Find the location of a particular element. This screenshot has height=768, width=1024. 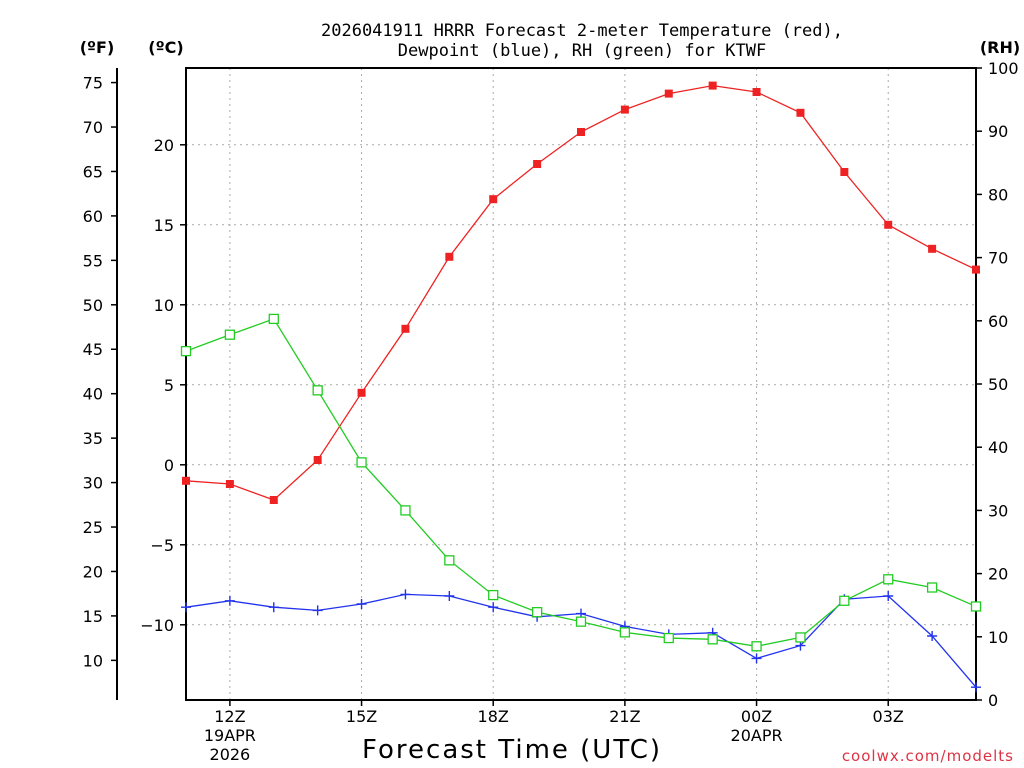

rh-tick-label: 100 is located at coordinates (1003, 68).